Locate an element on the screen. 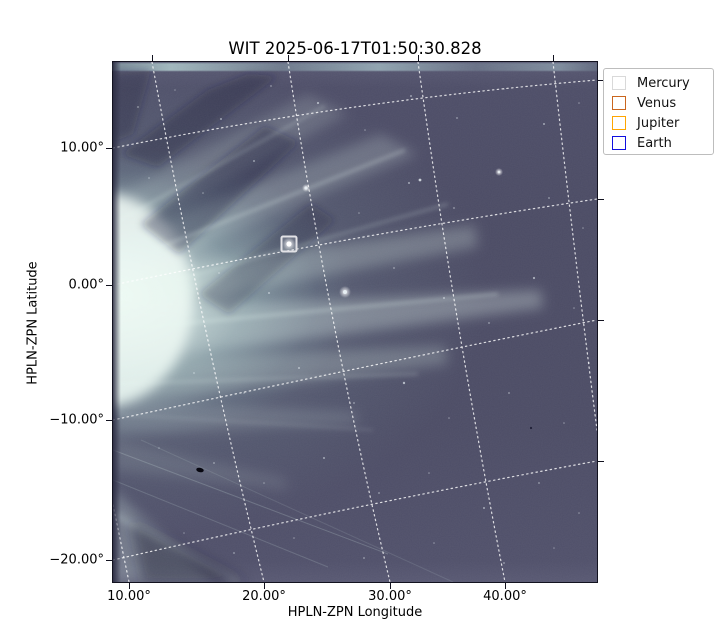 Image resolution: width=720 pixels, height=640 pixels. legend-swatch-venus is located at coordinates (619, 103).